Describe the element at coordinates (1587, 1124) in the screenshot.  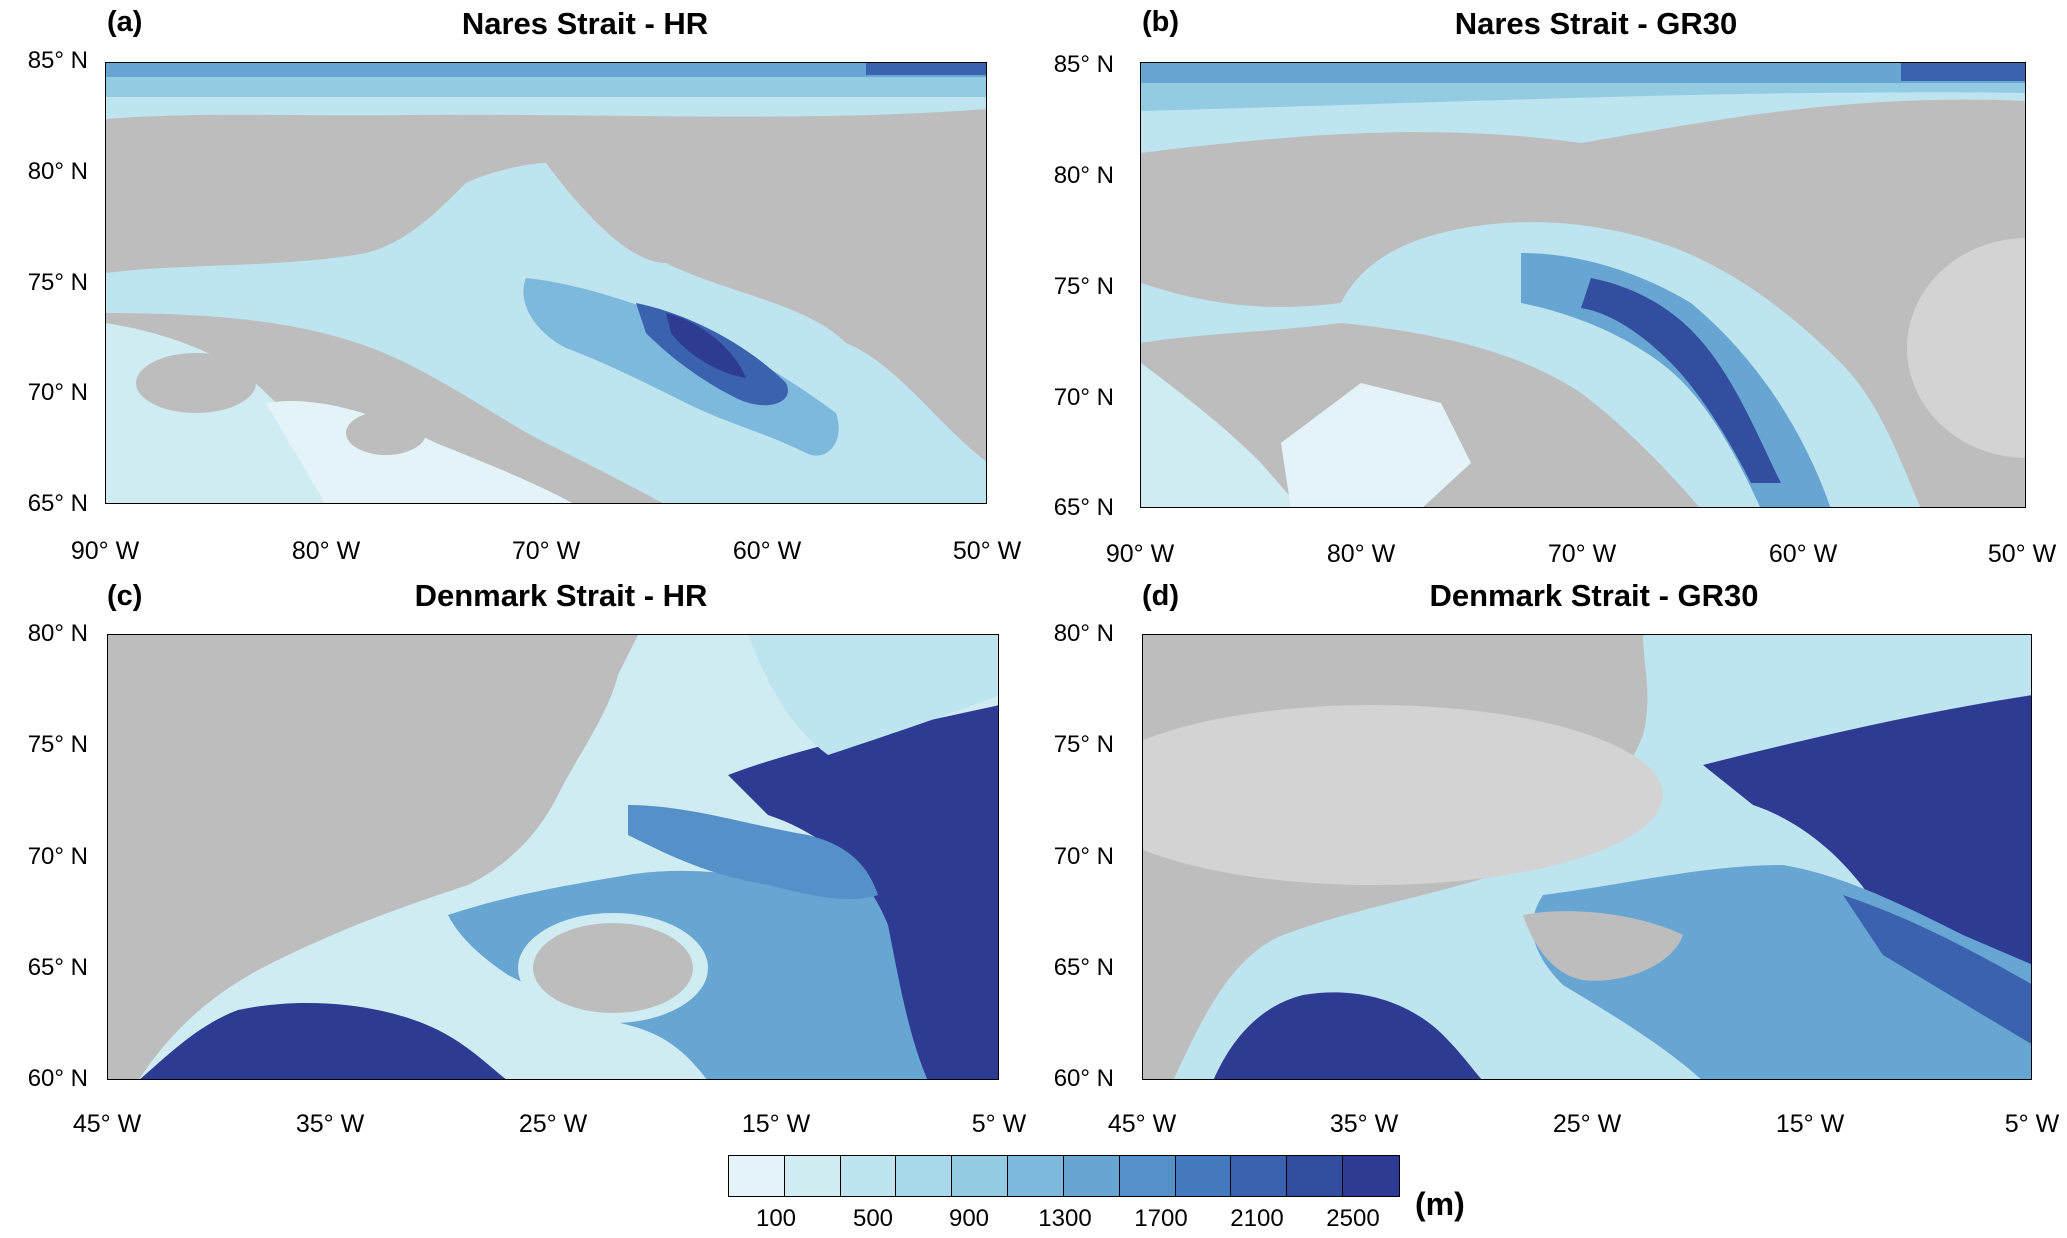
I see `panel-d-lon-label: 25° W` at that location.